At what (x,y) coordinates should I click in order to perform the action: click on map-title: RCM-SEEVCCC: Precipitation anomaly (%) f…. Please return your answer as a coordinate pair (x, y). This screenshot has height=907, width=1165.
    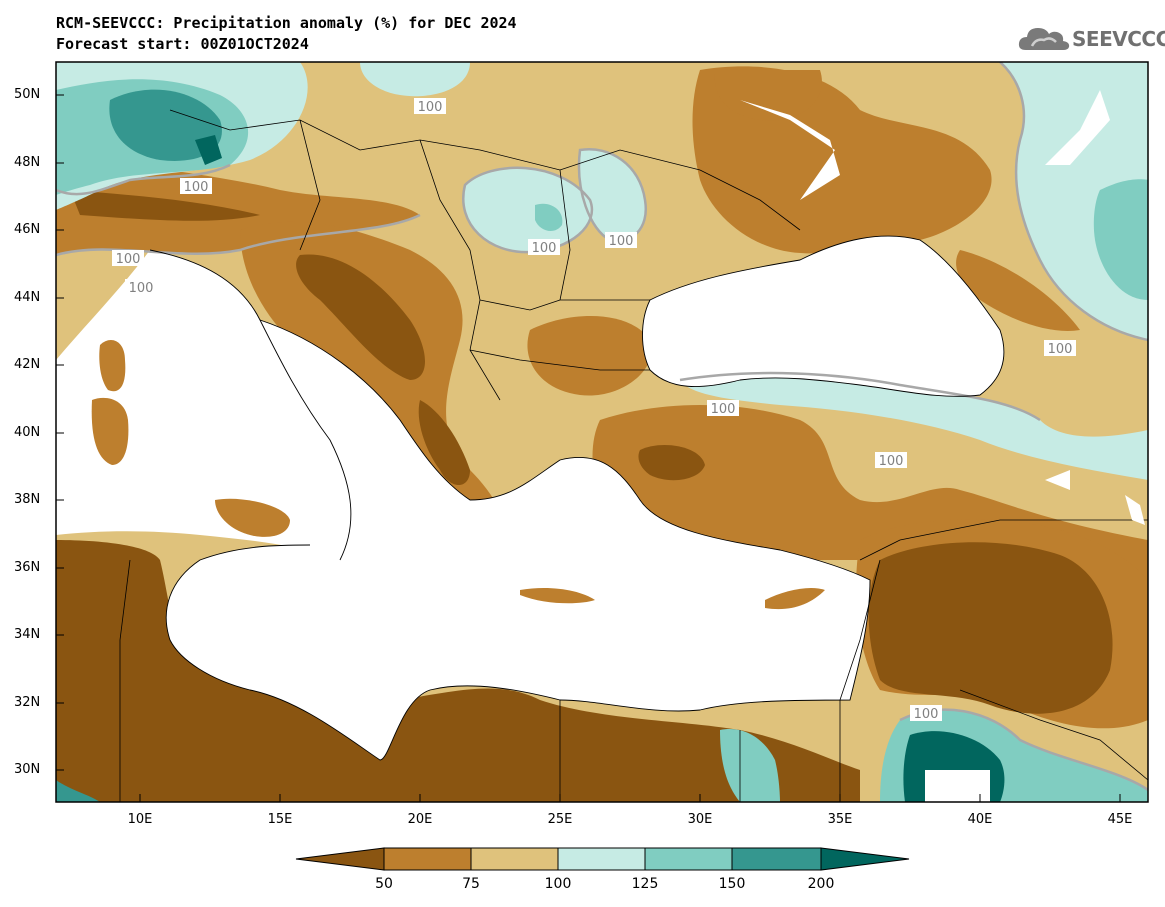
    Looking at the image, I should click on (286, 23).